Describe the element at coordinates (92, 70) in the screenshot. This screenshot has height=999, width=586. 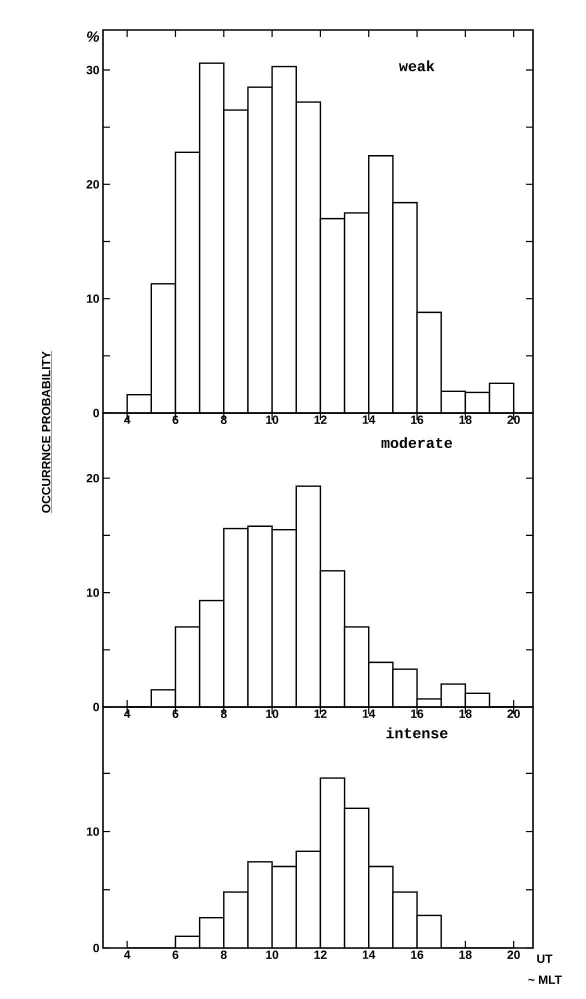
I see `y-tick-label: 30` at that location.